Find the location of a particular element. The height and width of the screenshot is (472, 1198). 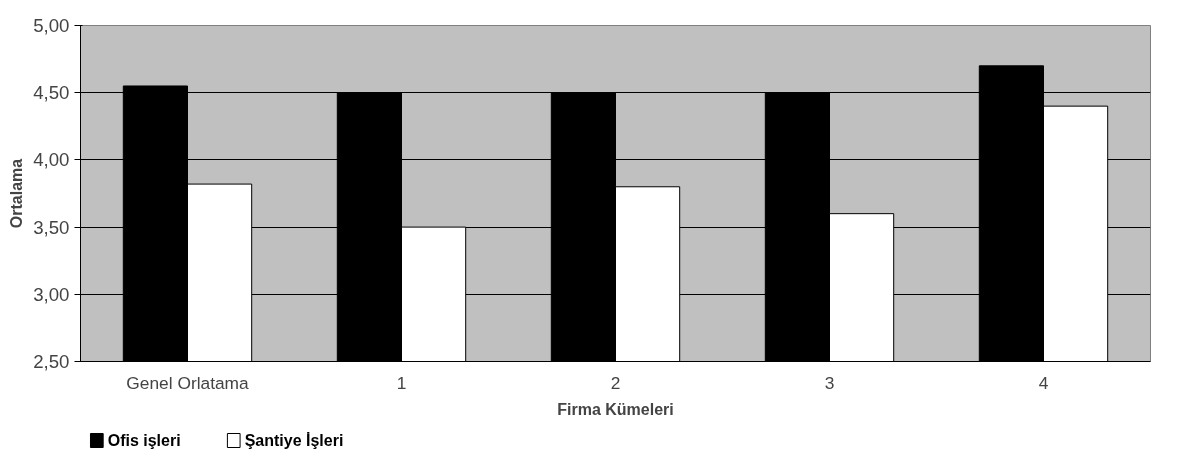

y-tick-label: 4,50 is located at coordinates (51, 93).